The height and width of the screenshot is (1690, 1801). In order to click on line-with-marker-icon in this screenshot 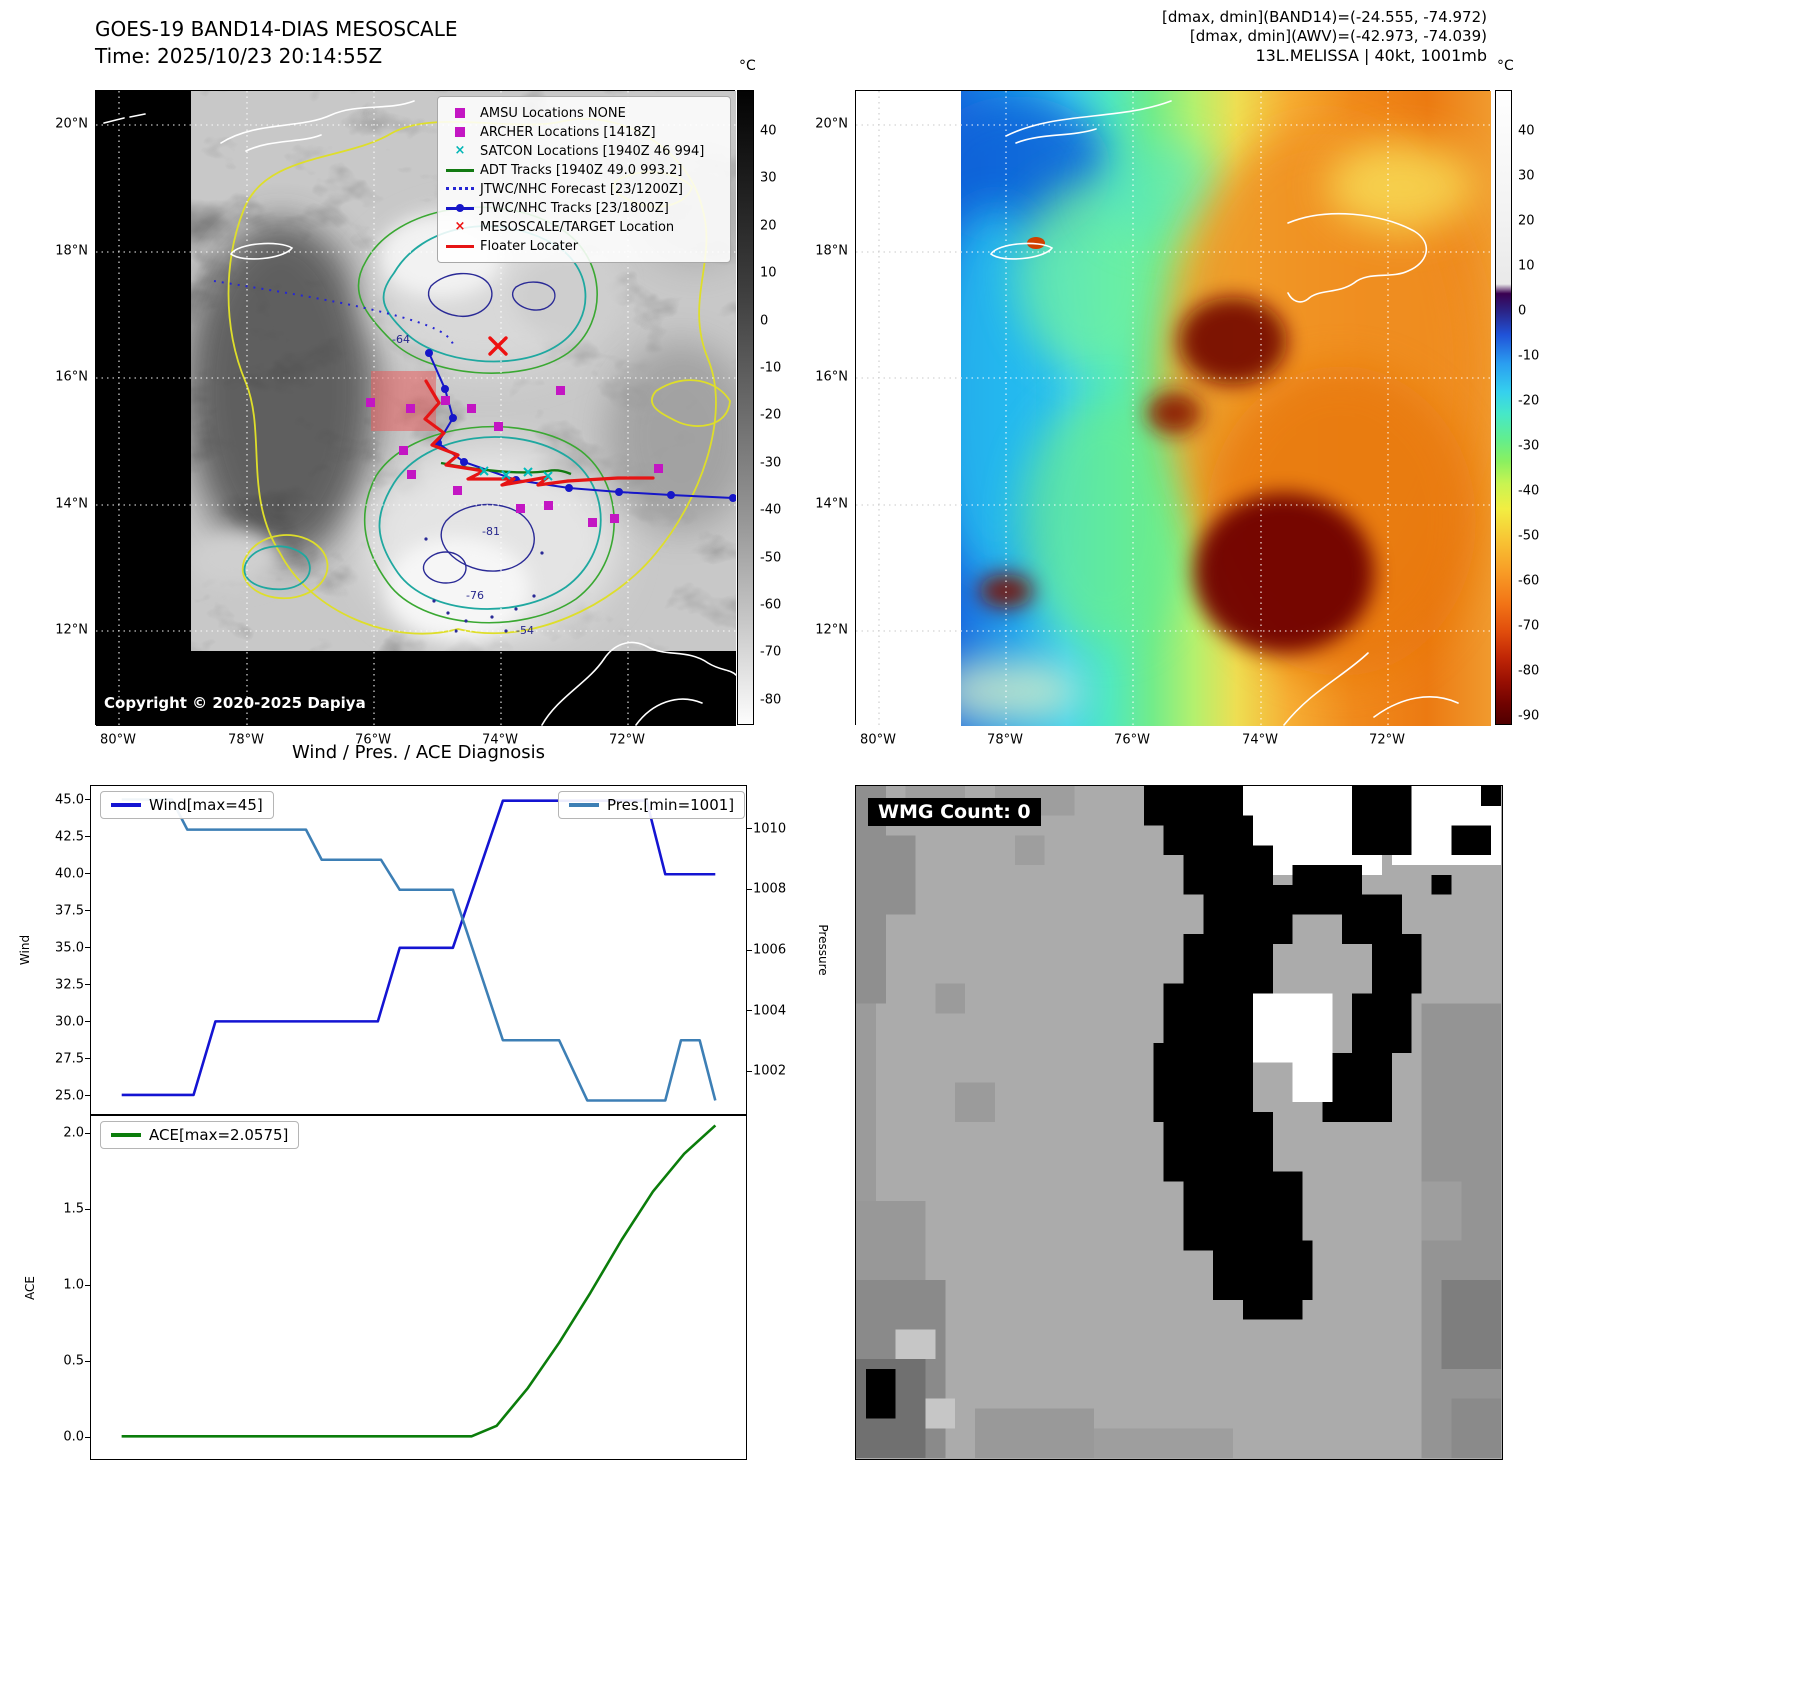, I will do `click(460, 208)`.